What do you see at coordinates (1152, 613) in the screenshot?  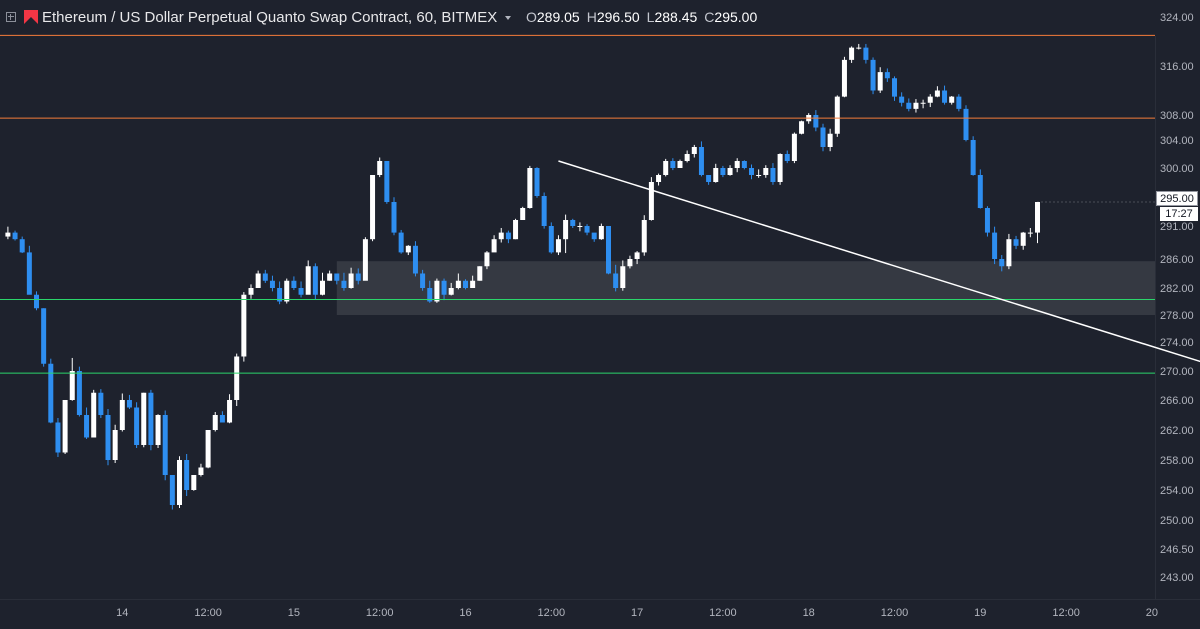 I see `x-tick-label: 20` at bounding box center [1152, 613].